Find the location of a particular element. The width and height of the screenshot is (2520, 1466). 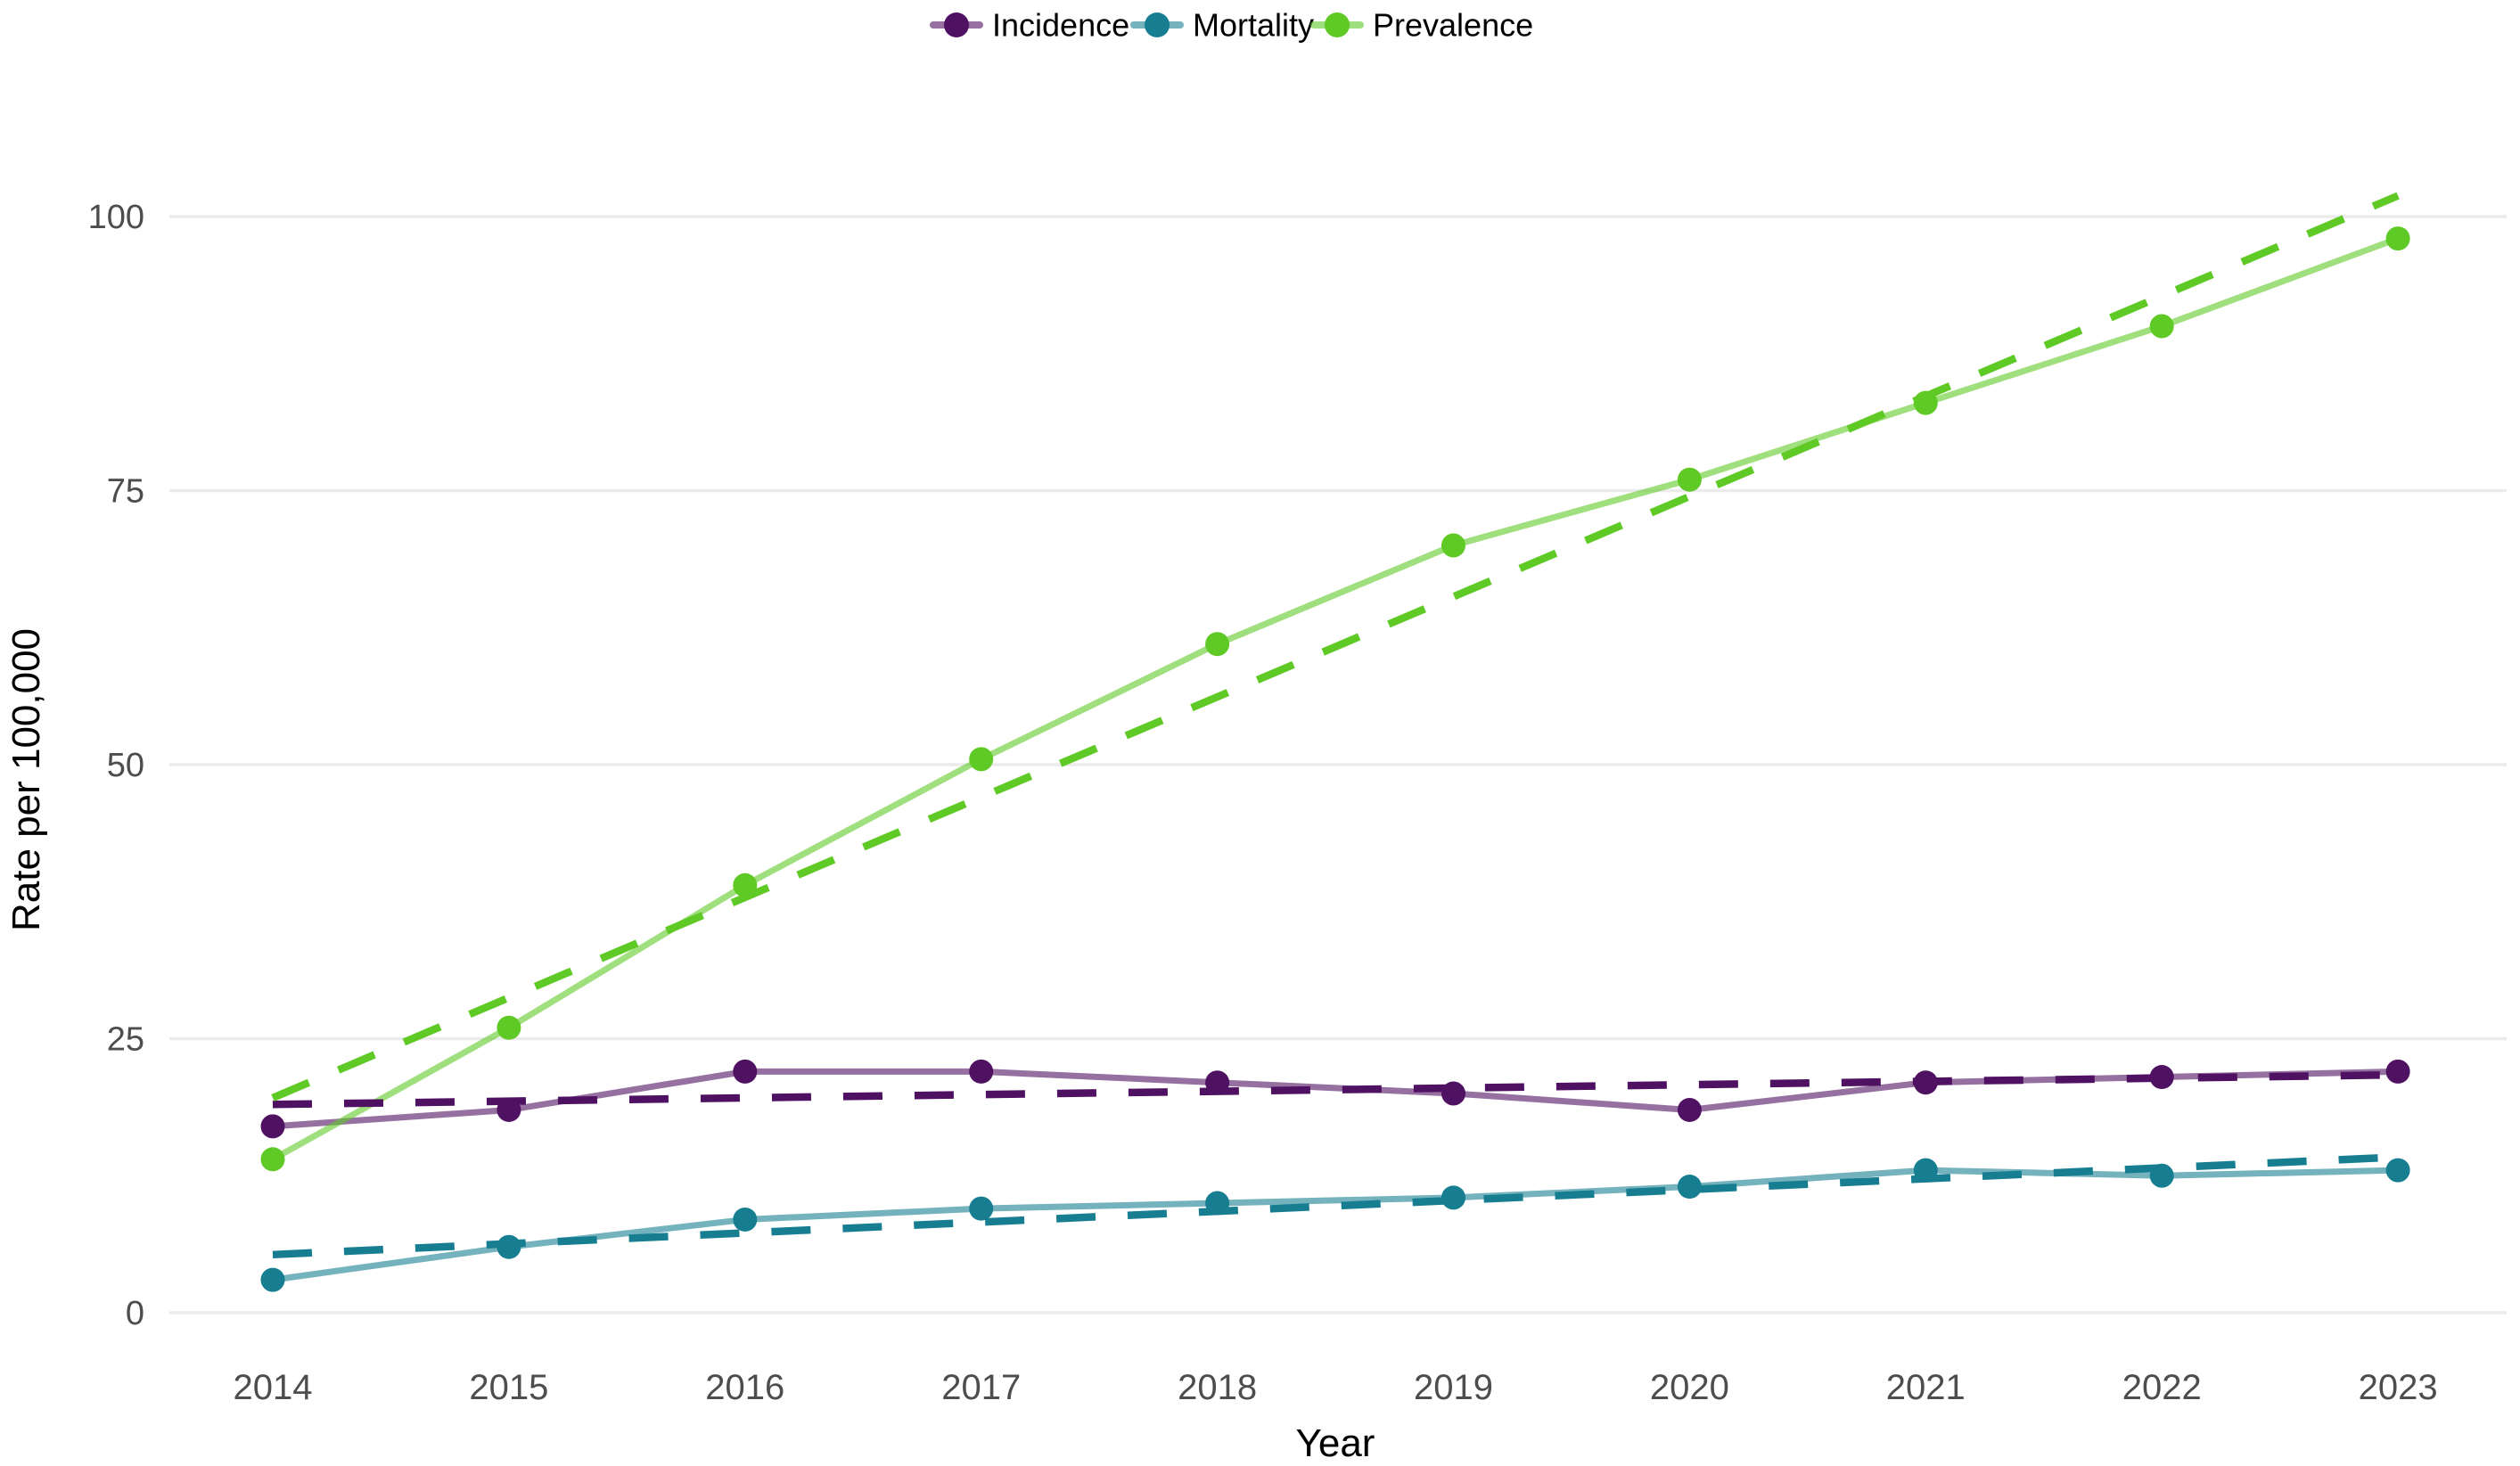

series-line-incidence is located at coordinates (1335, 1099).